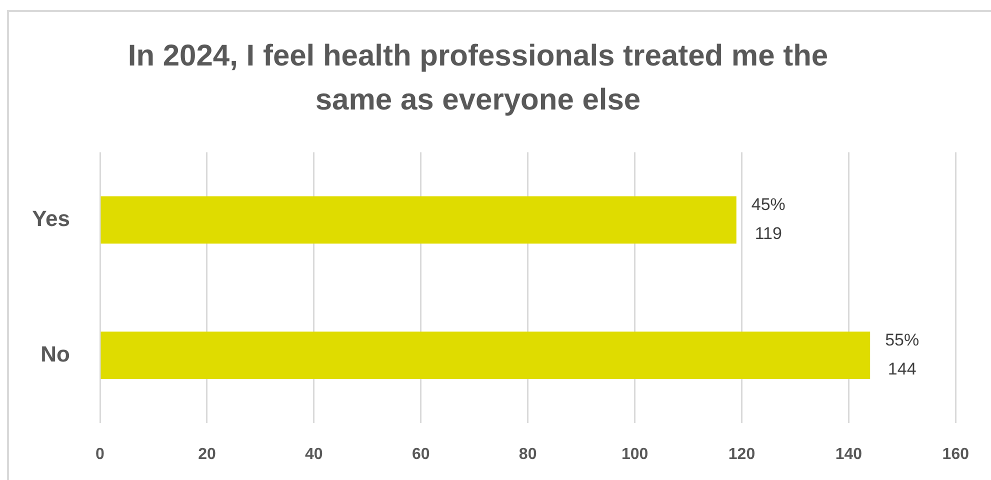  What do you see at coordinates (478, 77) in the screenshot?
I see `chart-title: In 2024, I feel health professionals treated me the same as everyone else` at bounding box center [478, 77].